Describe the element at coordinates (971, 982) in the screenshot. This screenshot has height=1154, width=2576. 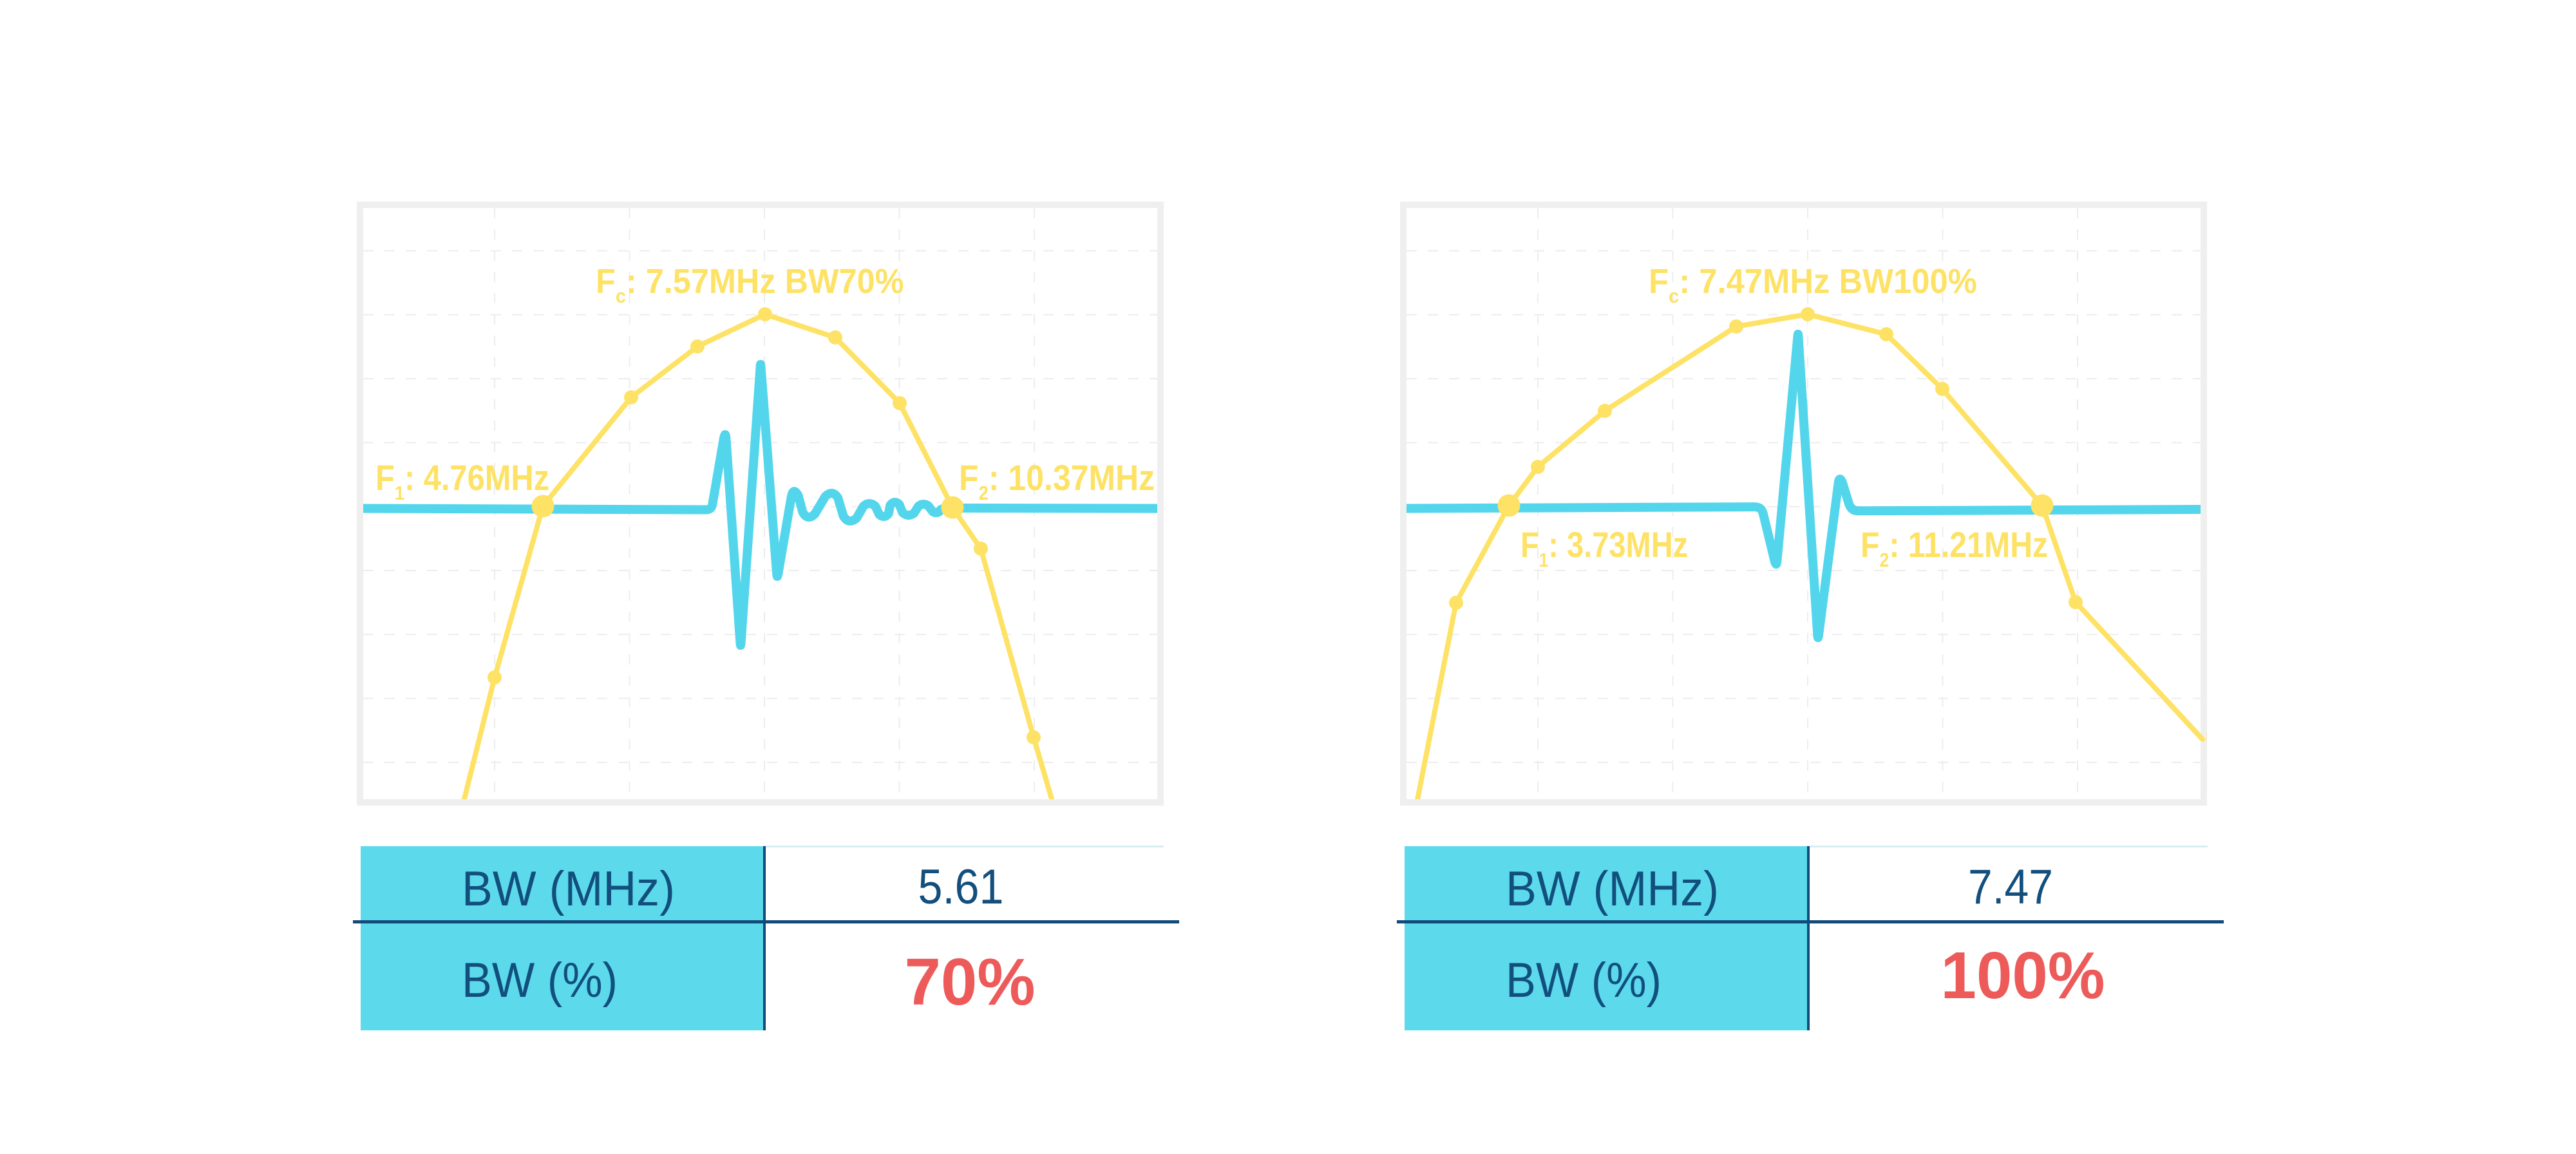
I see `svg-text: 70%` at that location.